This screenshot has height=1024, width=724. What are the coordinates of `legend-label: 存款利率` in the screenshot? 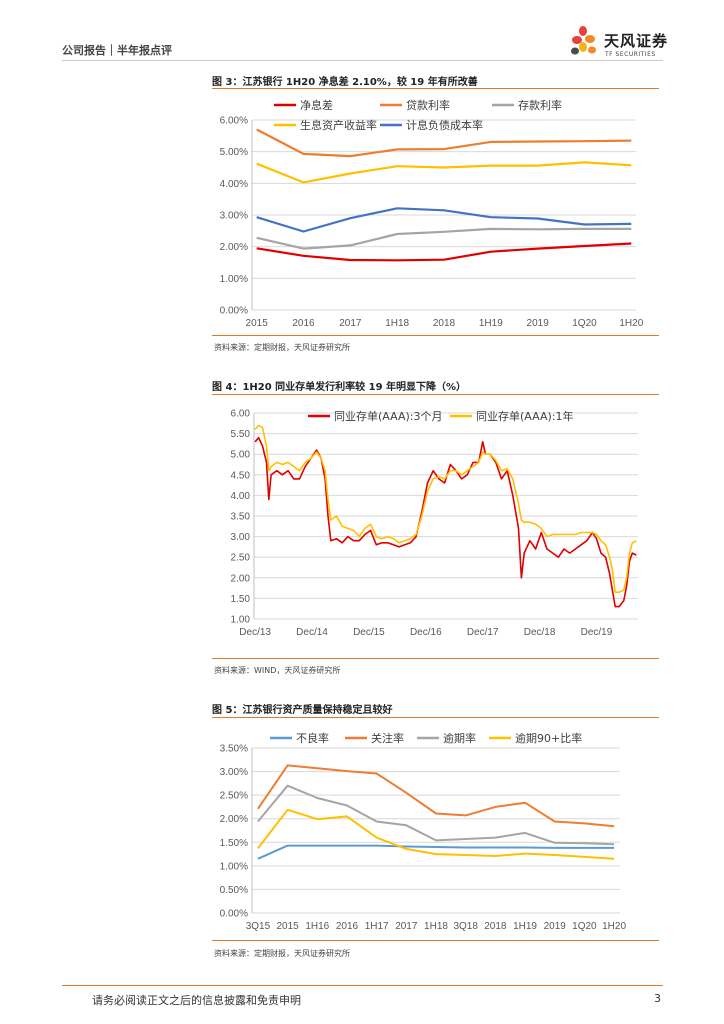 It's located at (540, 105).